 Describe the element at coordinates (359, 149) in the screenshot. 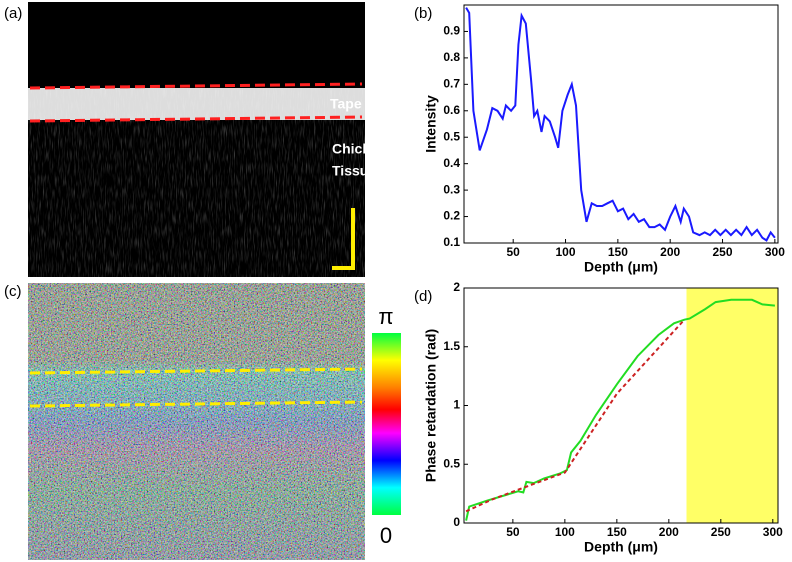

I see `annotation: Chicken` at that location.